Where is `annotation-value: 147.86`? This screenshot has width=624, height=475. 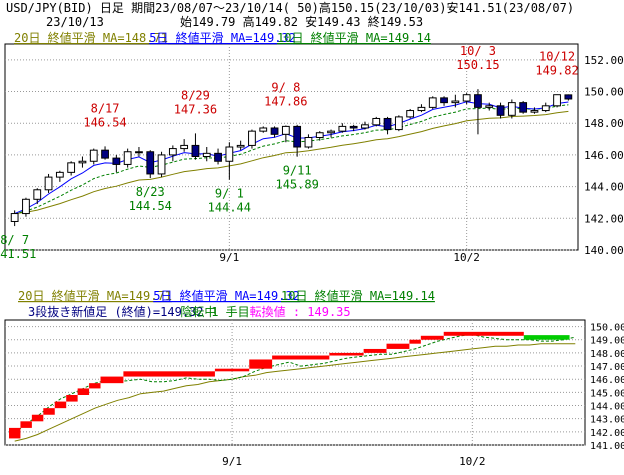
annotation-value: 147.86 is located at coordinates (285, 101).